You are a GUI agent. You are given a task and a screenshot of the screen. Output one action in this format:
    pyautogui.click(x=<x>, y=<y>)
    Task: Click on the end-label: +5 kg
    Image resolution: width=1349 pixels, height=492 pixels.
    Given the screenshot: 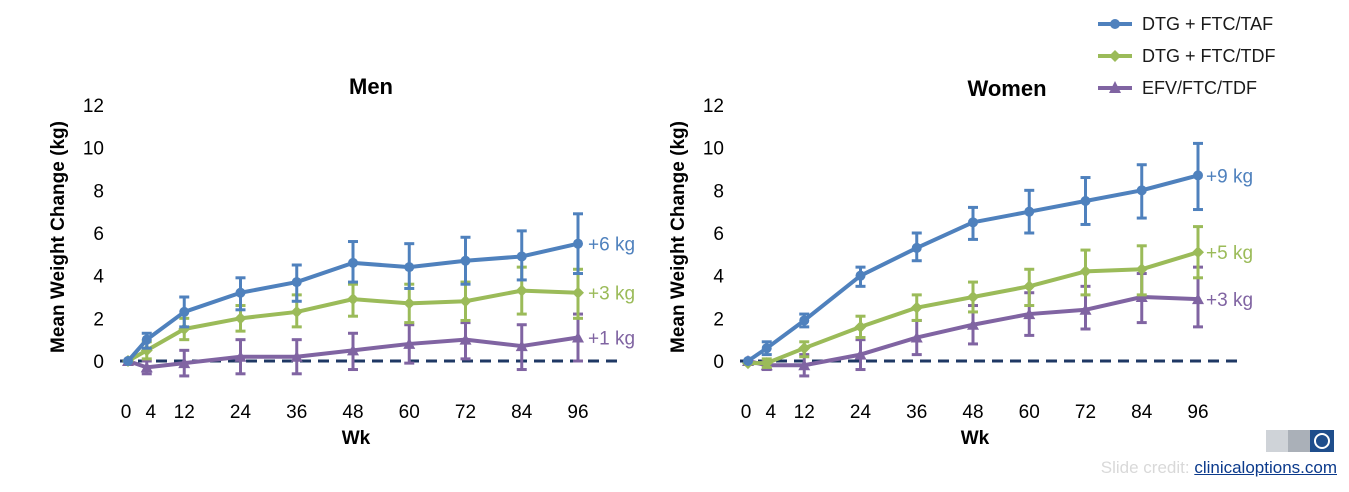 What is the action you would take?
    pyautogui.click(x=1229, y=253)
    